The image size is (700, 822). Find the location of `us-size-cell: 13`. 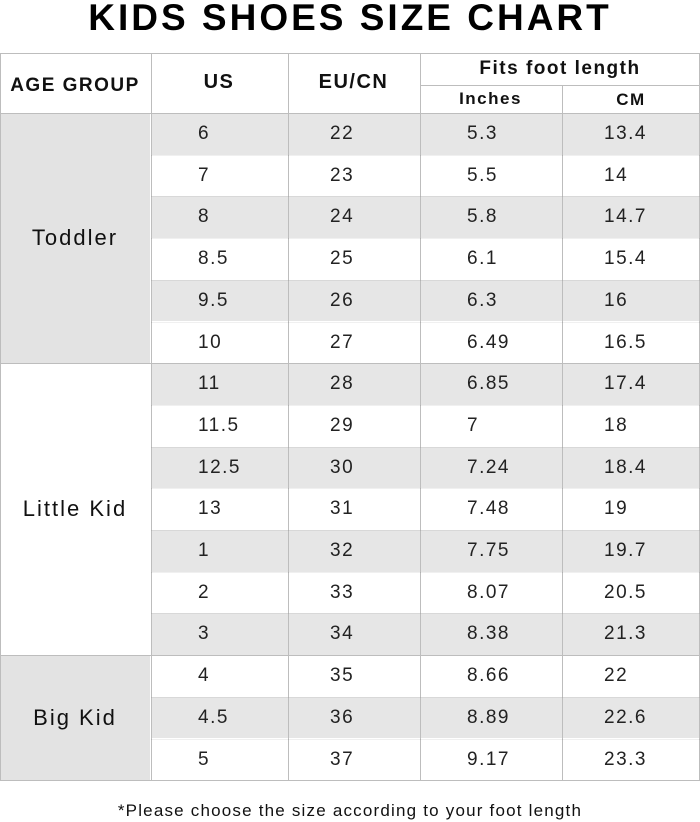

us-size-cell: 13 is located at coordinates (210, 509).